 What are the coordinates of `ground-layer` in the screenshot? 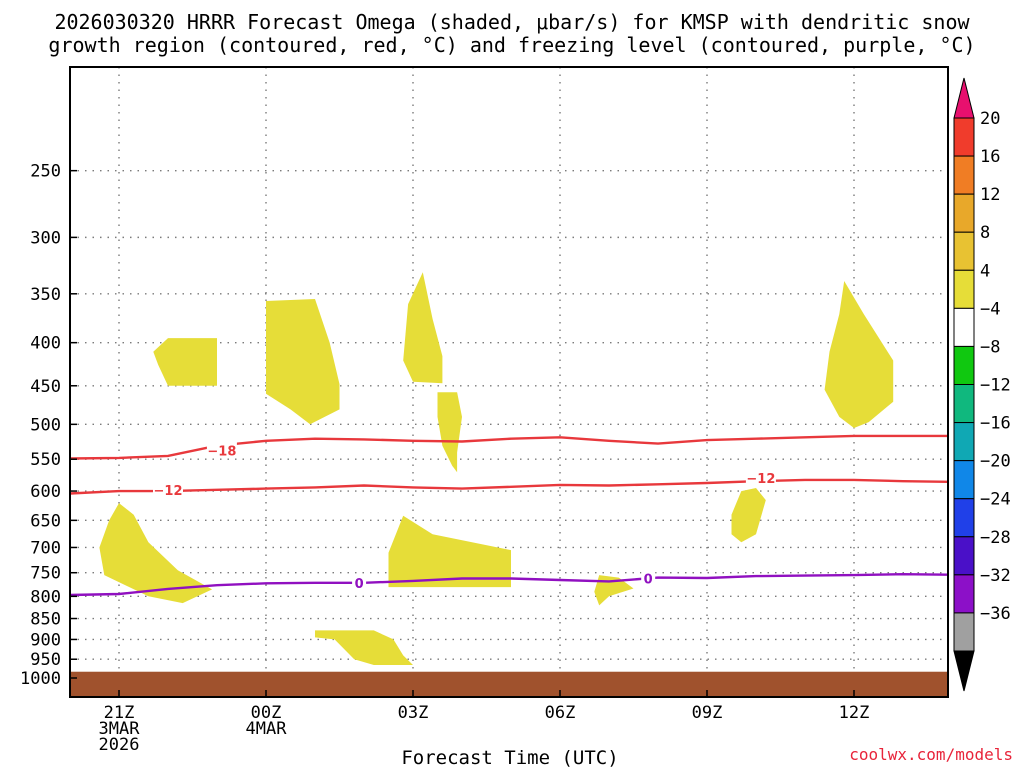 It's located at (509, 684).